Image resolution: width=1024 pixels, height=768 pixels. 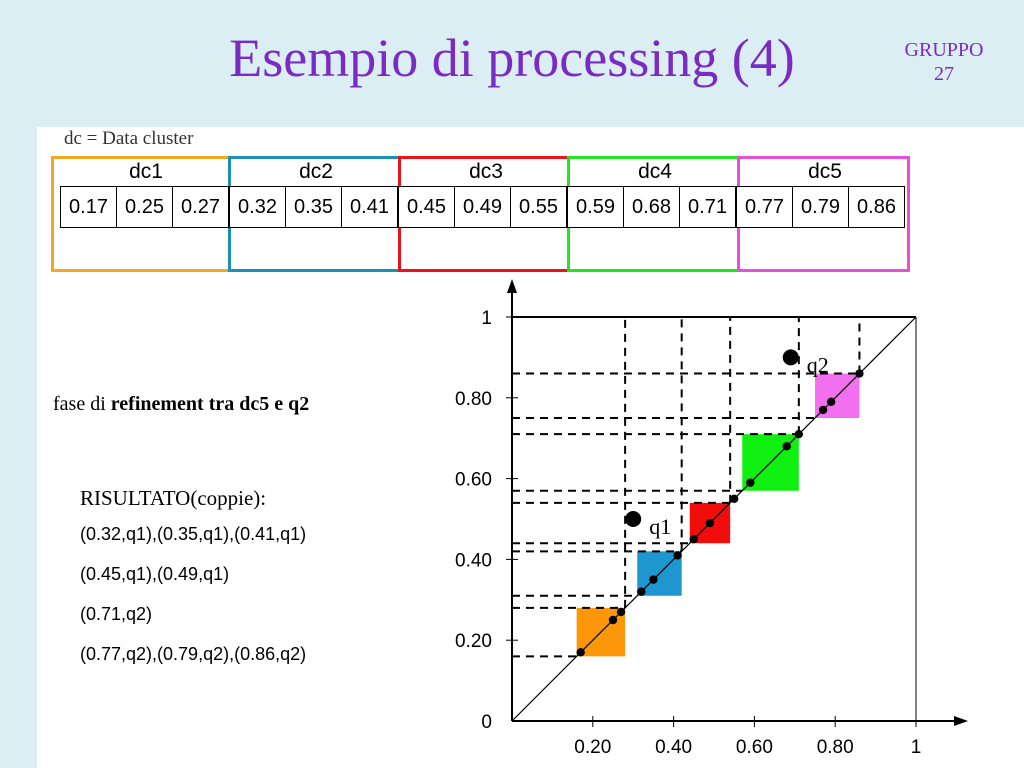 What do you see at coordinates (369, 207) in the screenshot?
I see `value-cell: 0.41` at bounding box center [369, 207].